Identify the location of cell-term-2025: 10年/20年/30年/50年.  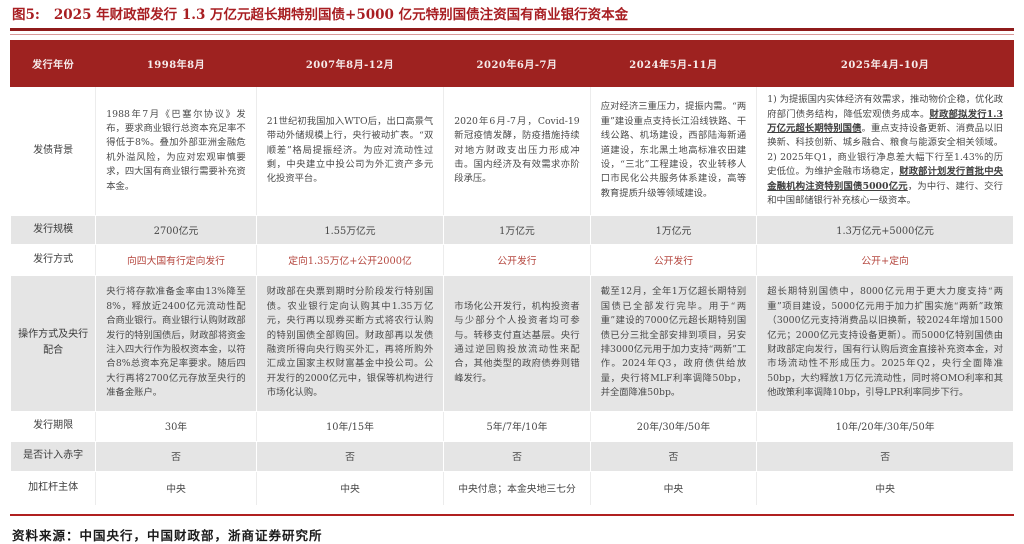
(885, 426).